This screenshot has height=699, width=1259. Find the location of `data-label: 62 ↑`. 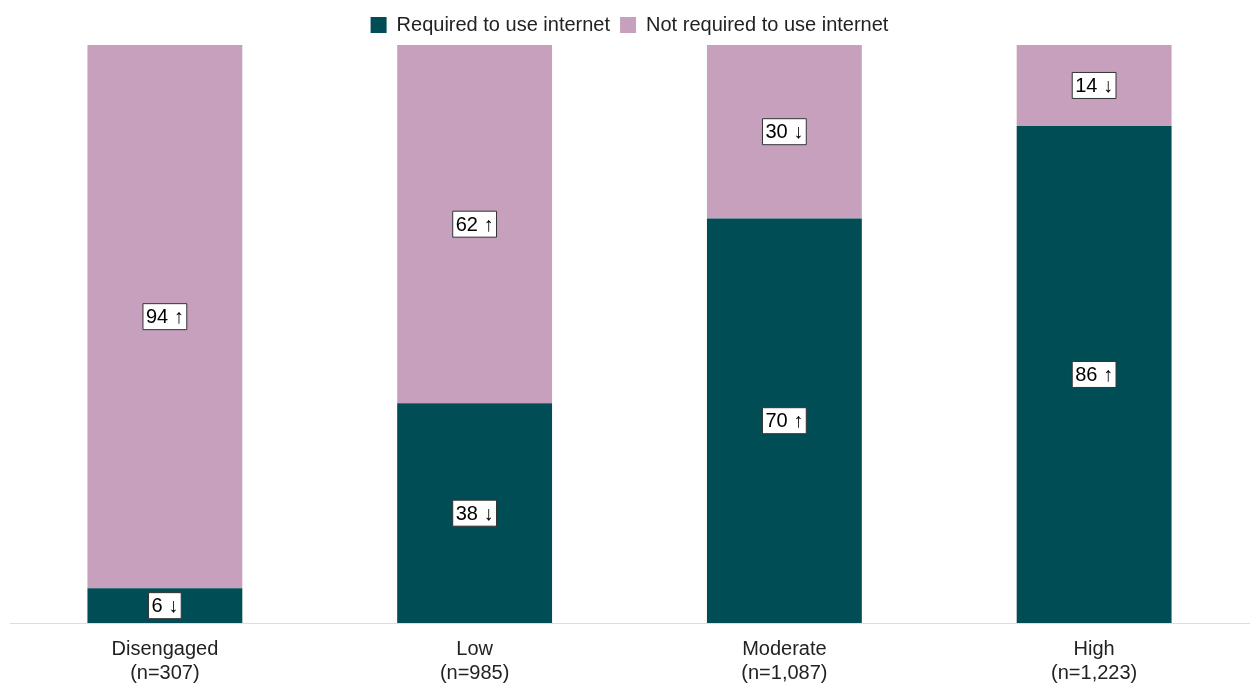

data-label: 62 ↑ is located at coordinates (474, 223).